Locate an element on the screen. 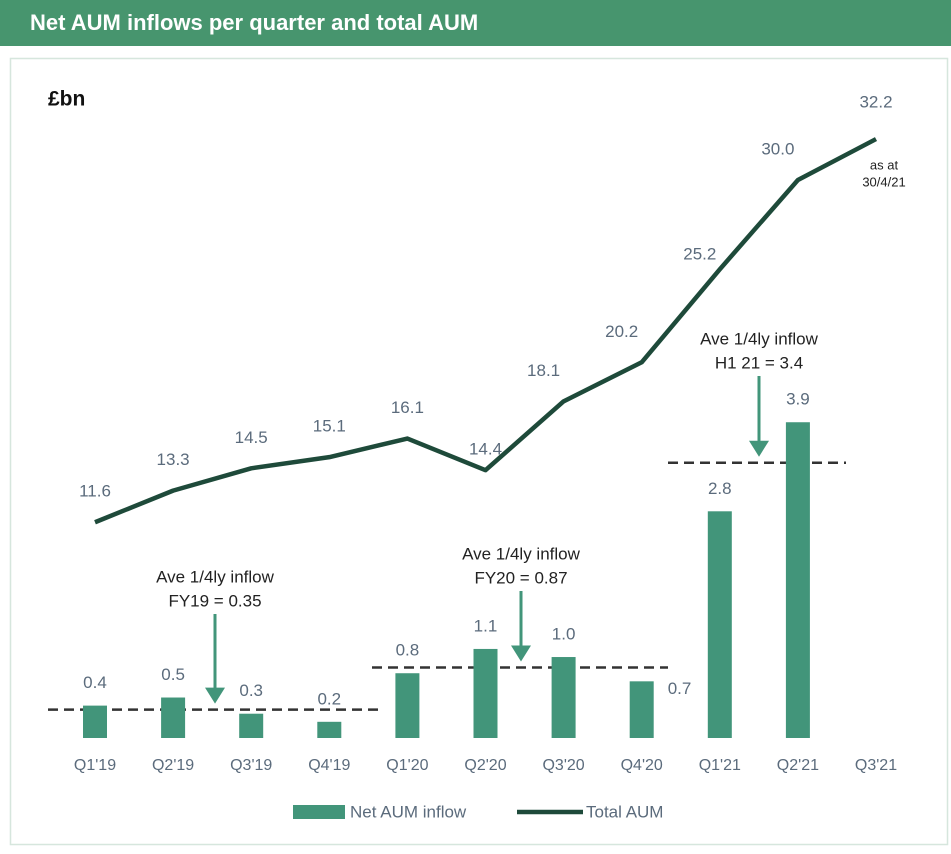 The image size is (951, 854). bar-value-label: 0.3 is located at coordinates (251, 690).